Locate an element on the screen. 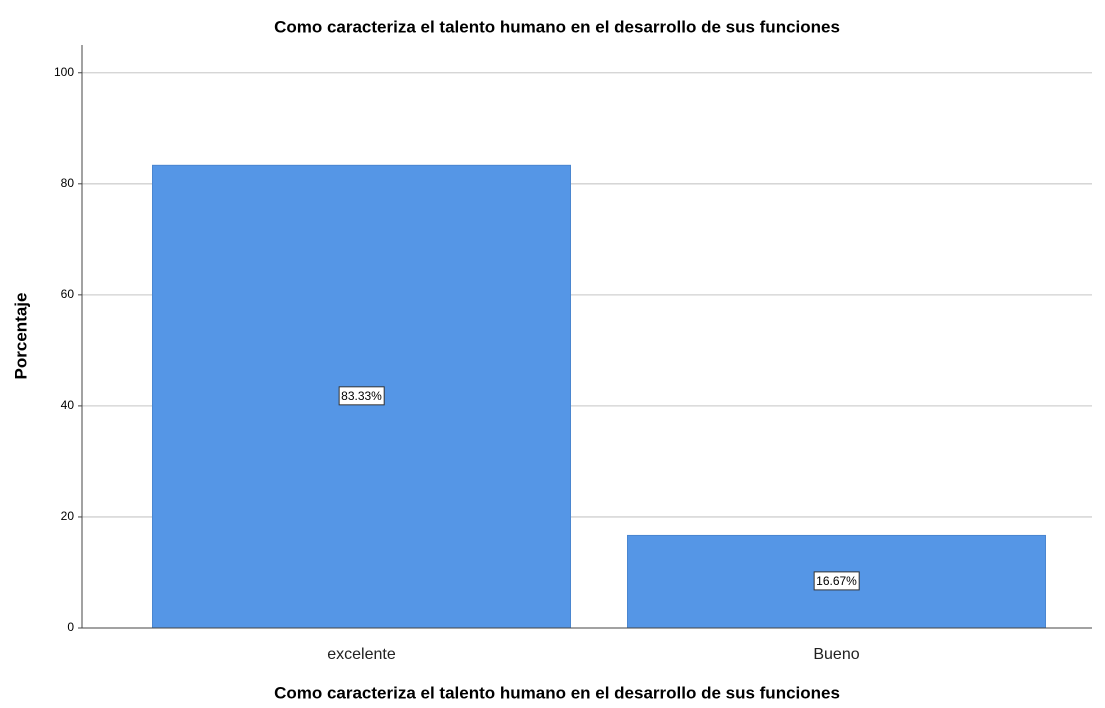 The height and width of the screenshot is (708, 1105). y-tick-label: 60 is located at coordinates (68, 294).